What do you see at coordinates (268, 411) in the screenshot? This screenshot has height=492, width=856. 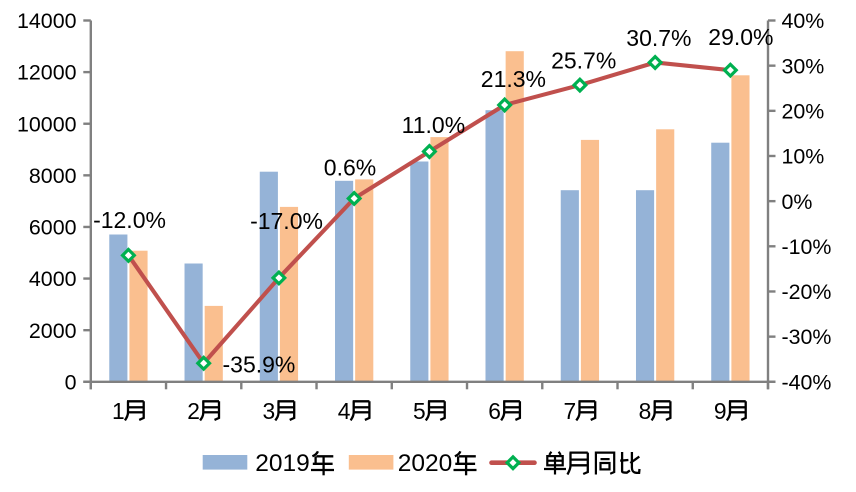 I see `svg-text: 3` at bounding box center [268, 411].